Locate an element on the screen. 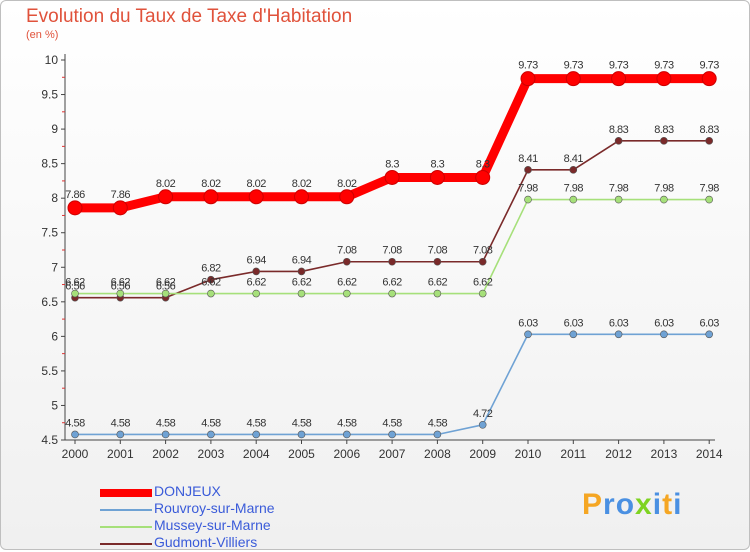 The image size is (750, 552). logo-letter: t is located at coordinates (668, 504).